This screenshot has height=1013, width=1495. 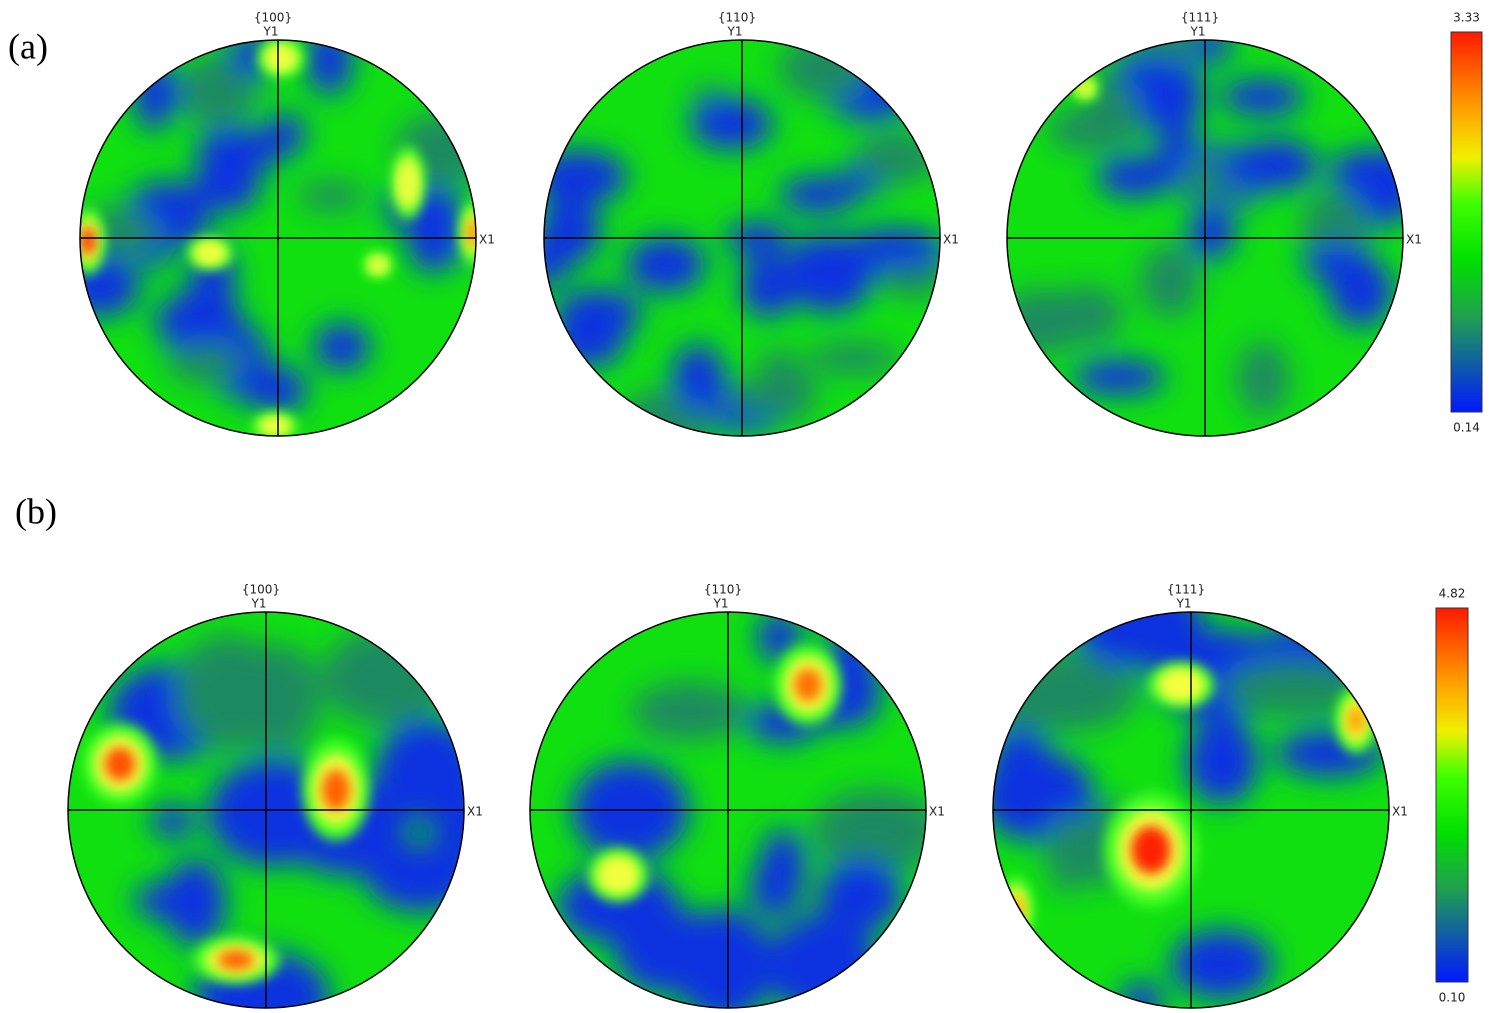 What do you see at coordinates (28, 46) in the screenshot?
I see `panel-label: (a)` at bounding box center [28, 46].